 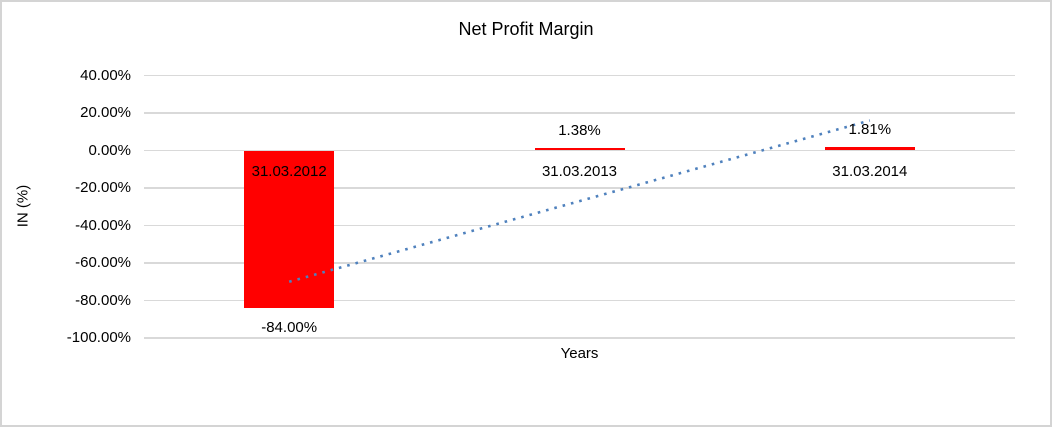 What do you see at coordinates (103, 225) in the screenshot?
I see `y-tick-label: -40.00%` at bounding box center [103, 225].